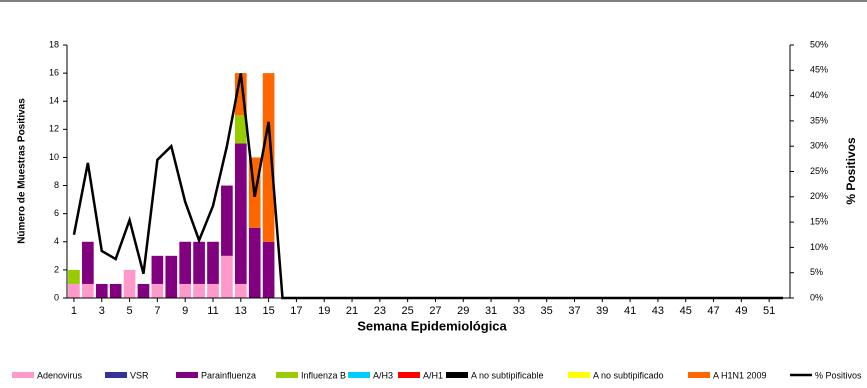 This screenshot has width=867, height=388. I want to click on legend-label: A/H3, so click(383, 375).